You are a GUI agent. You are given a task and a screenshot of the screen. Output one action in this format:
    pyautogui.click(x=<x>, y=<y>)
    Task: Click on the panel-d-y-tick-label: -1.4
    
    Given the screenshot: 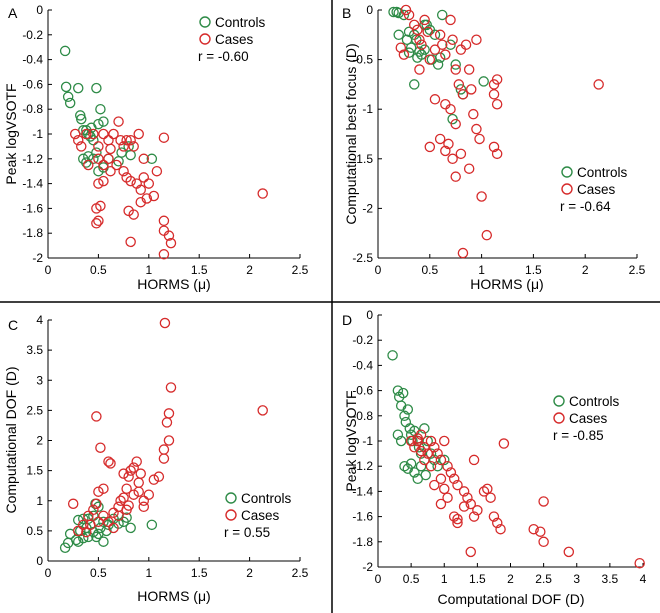 What is the action you would take?
    pyautogui.click(x=362, y=491)
    